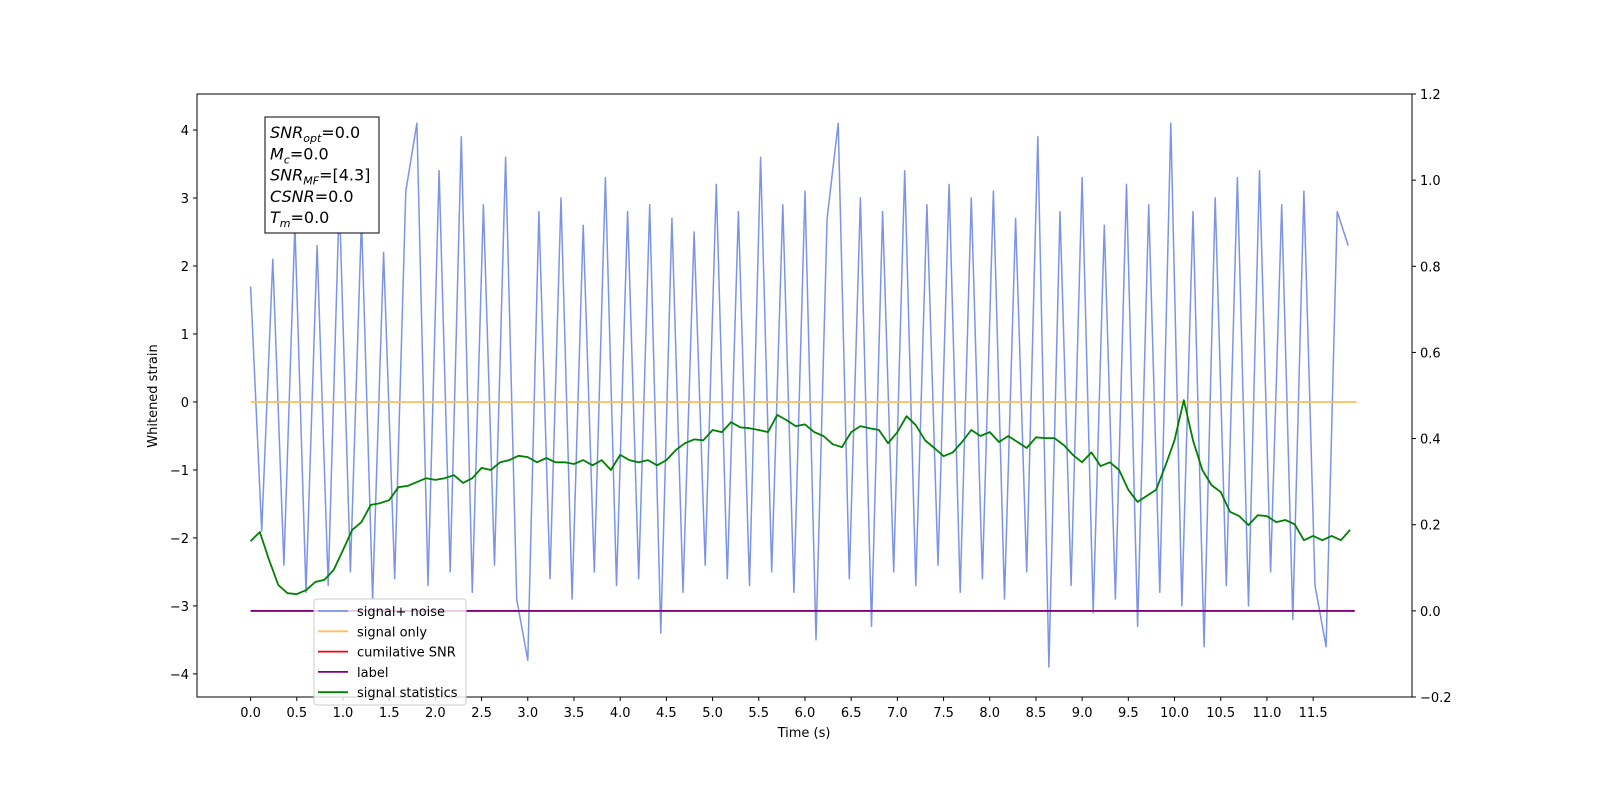 The height and width of the screenshot is (800, 1600). What do you see at coordinates (1266, 713) in the screenshot?
I see `x-tick-label: 11.0` at bounding box center [1266, 713].